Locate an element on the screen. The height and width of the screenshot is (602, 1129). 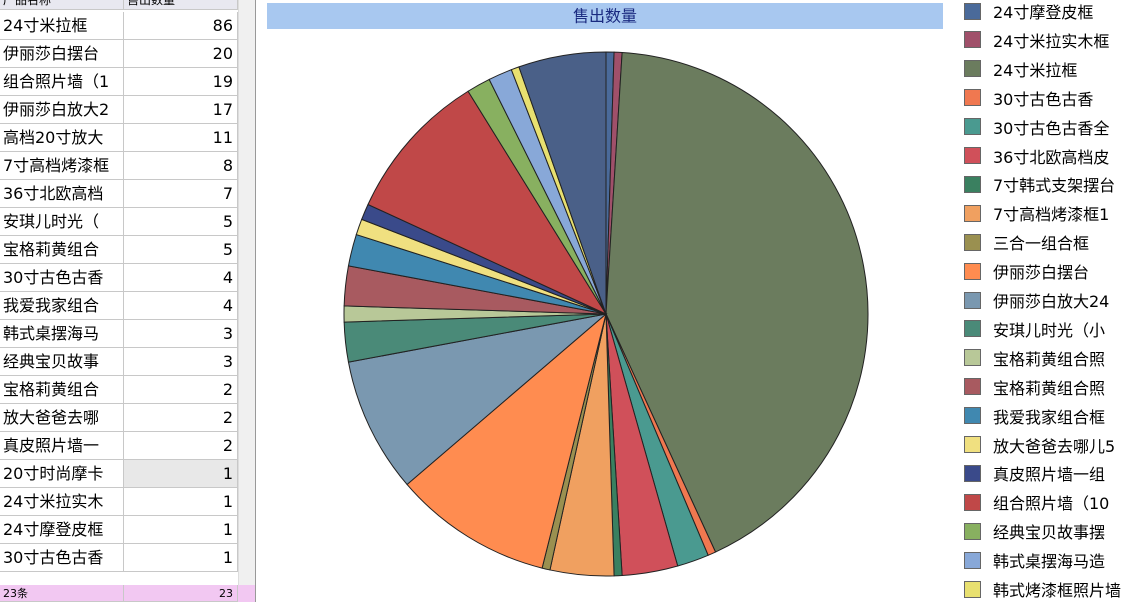
legend-label: 韩式桌摆海马造 is located at coordinates (1049, 562).